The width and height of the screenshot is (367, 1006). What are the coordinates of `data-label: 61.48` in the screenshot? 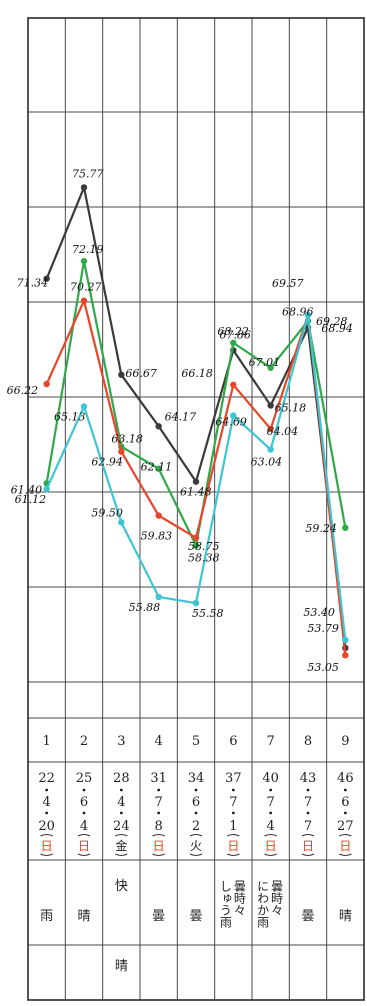 It's located at (196, 492).